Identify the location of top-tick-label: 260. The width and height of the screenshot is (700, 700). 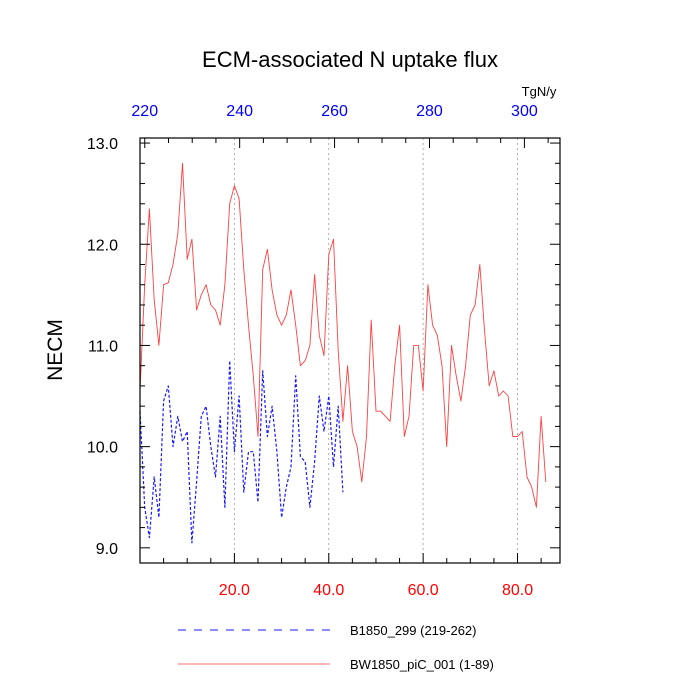
(334, 111).